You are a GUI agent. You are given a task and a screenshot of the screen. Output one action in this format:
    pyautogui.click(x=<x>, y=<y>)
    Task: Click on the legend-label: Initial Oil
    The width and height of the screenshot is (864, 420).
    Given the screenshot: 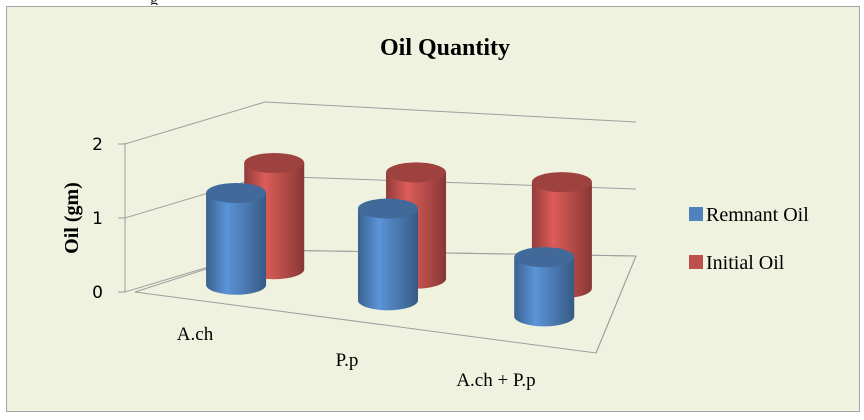 What is the action you would take?
    pyautogui.click(x=745, y=263)
    